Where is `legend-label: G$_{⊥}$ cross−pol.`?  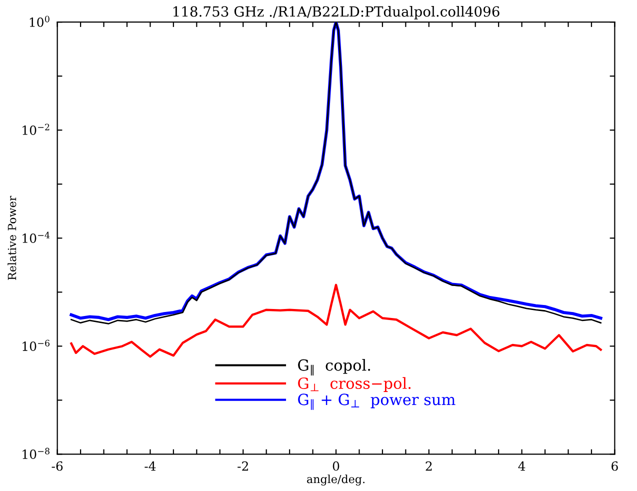
legend-label: G$_{⊥}$ cross−pol. is located at coordinates (354, 384).